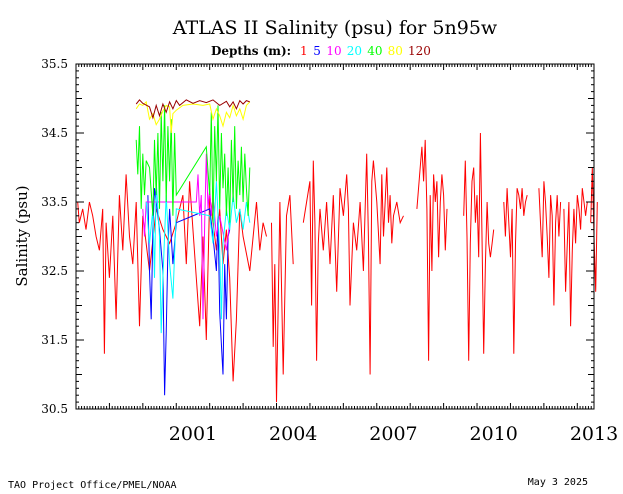 The width and height of the screenshot is (623, 494). Describe the element at coordinates (395, 51) in the screenshot. I see `legend-entry-80: 80` at that location.